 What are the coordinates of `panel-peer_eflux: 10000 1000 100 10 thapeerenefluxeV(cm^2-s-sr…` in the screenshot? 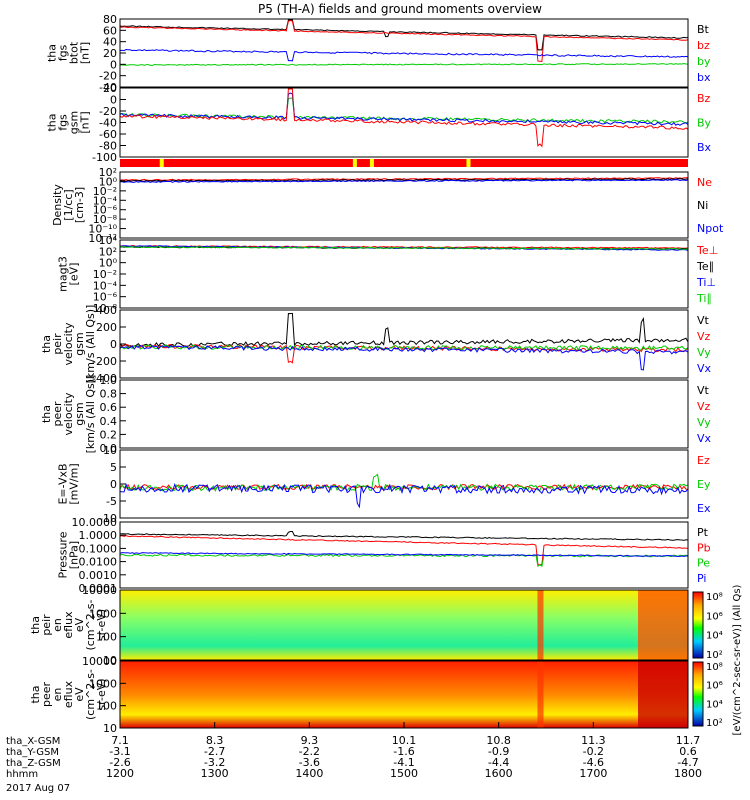 It's located at (359, 695).